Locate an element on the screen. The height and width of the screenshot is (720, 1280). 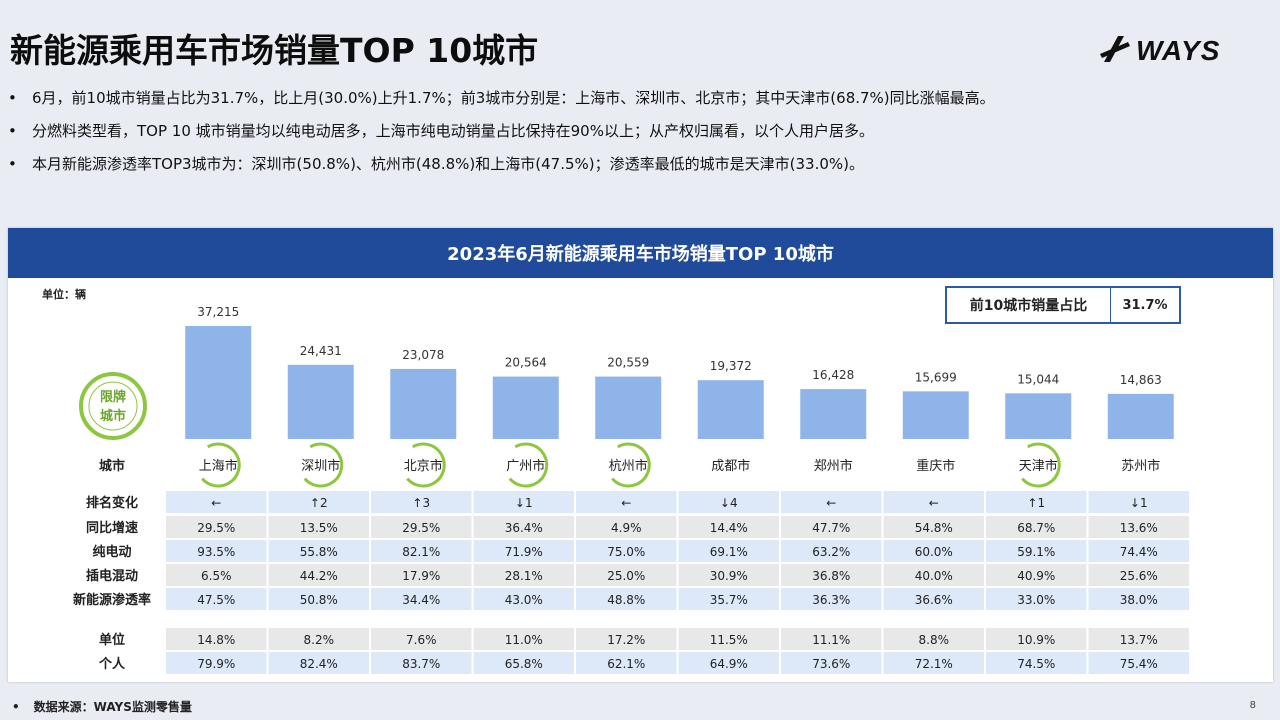
cell-value: 40.9% is located at coordinates (1036, 576).